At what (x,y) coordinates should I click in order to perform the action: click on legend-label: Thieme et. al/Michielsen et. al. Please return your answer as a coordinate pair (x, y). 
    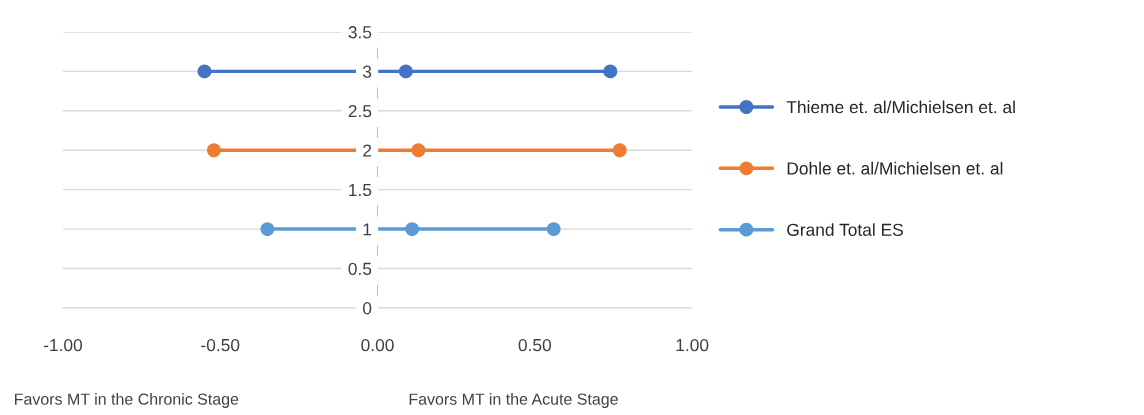
    Looking at the image, I should click on (900, 107).